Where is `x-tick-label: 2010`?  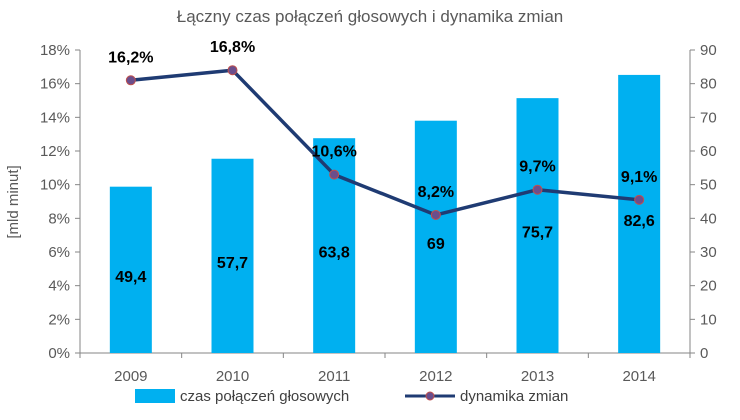 x-tick-label: 2010 is located at coordinates (232, 376).